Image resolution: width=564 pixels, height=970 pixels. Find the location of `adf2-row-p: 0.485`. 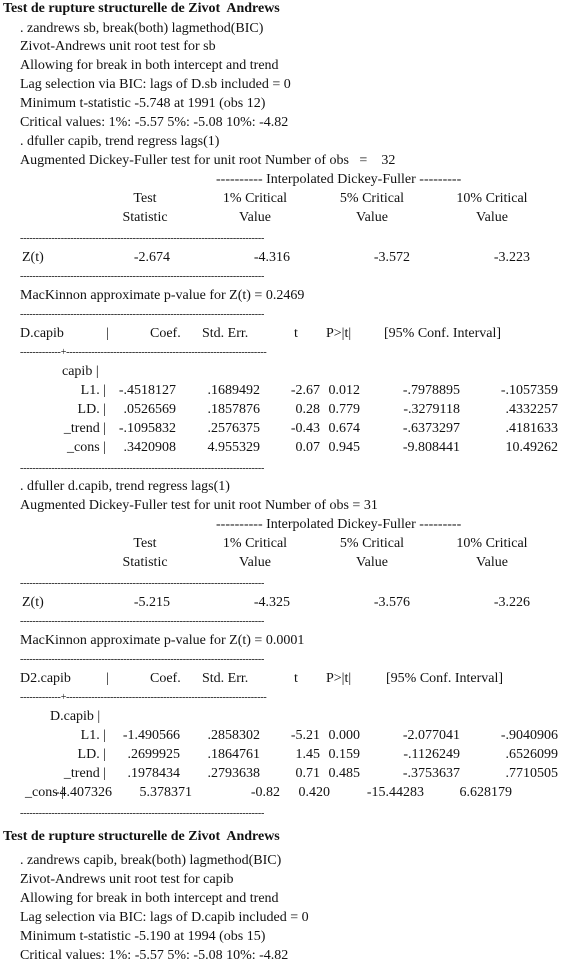

adf2-row-p: 0.485 is located at coordinates (344, 773).